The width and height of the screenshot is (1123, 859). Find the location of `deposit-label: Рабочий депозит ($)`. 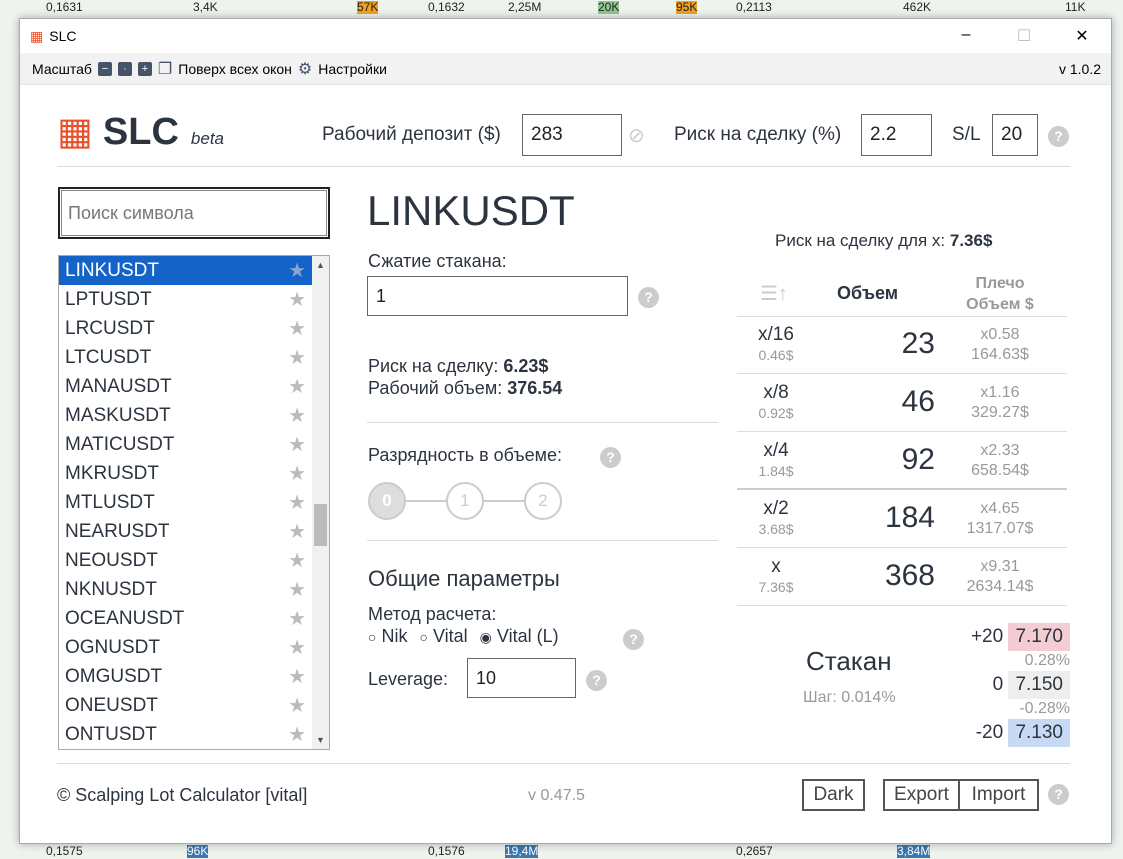

deposit-label: Рабочий депозит ($) is located at coordinates (411, 134).